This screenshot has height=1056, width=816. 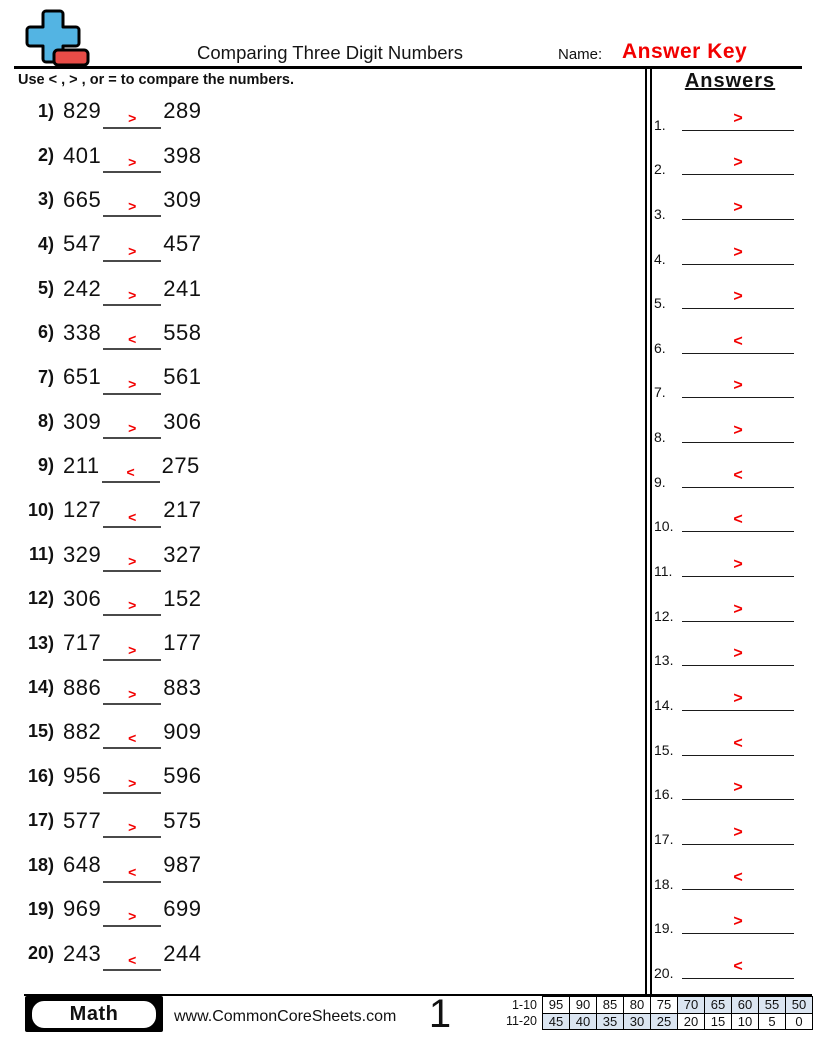 I want to click on grading-cell: 25, so click(x=664, y=1021).